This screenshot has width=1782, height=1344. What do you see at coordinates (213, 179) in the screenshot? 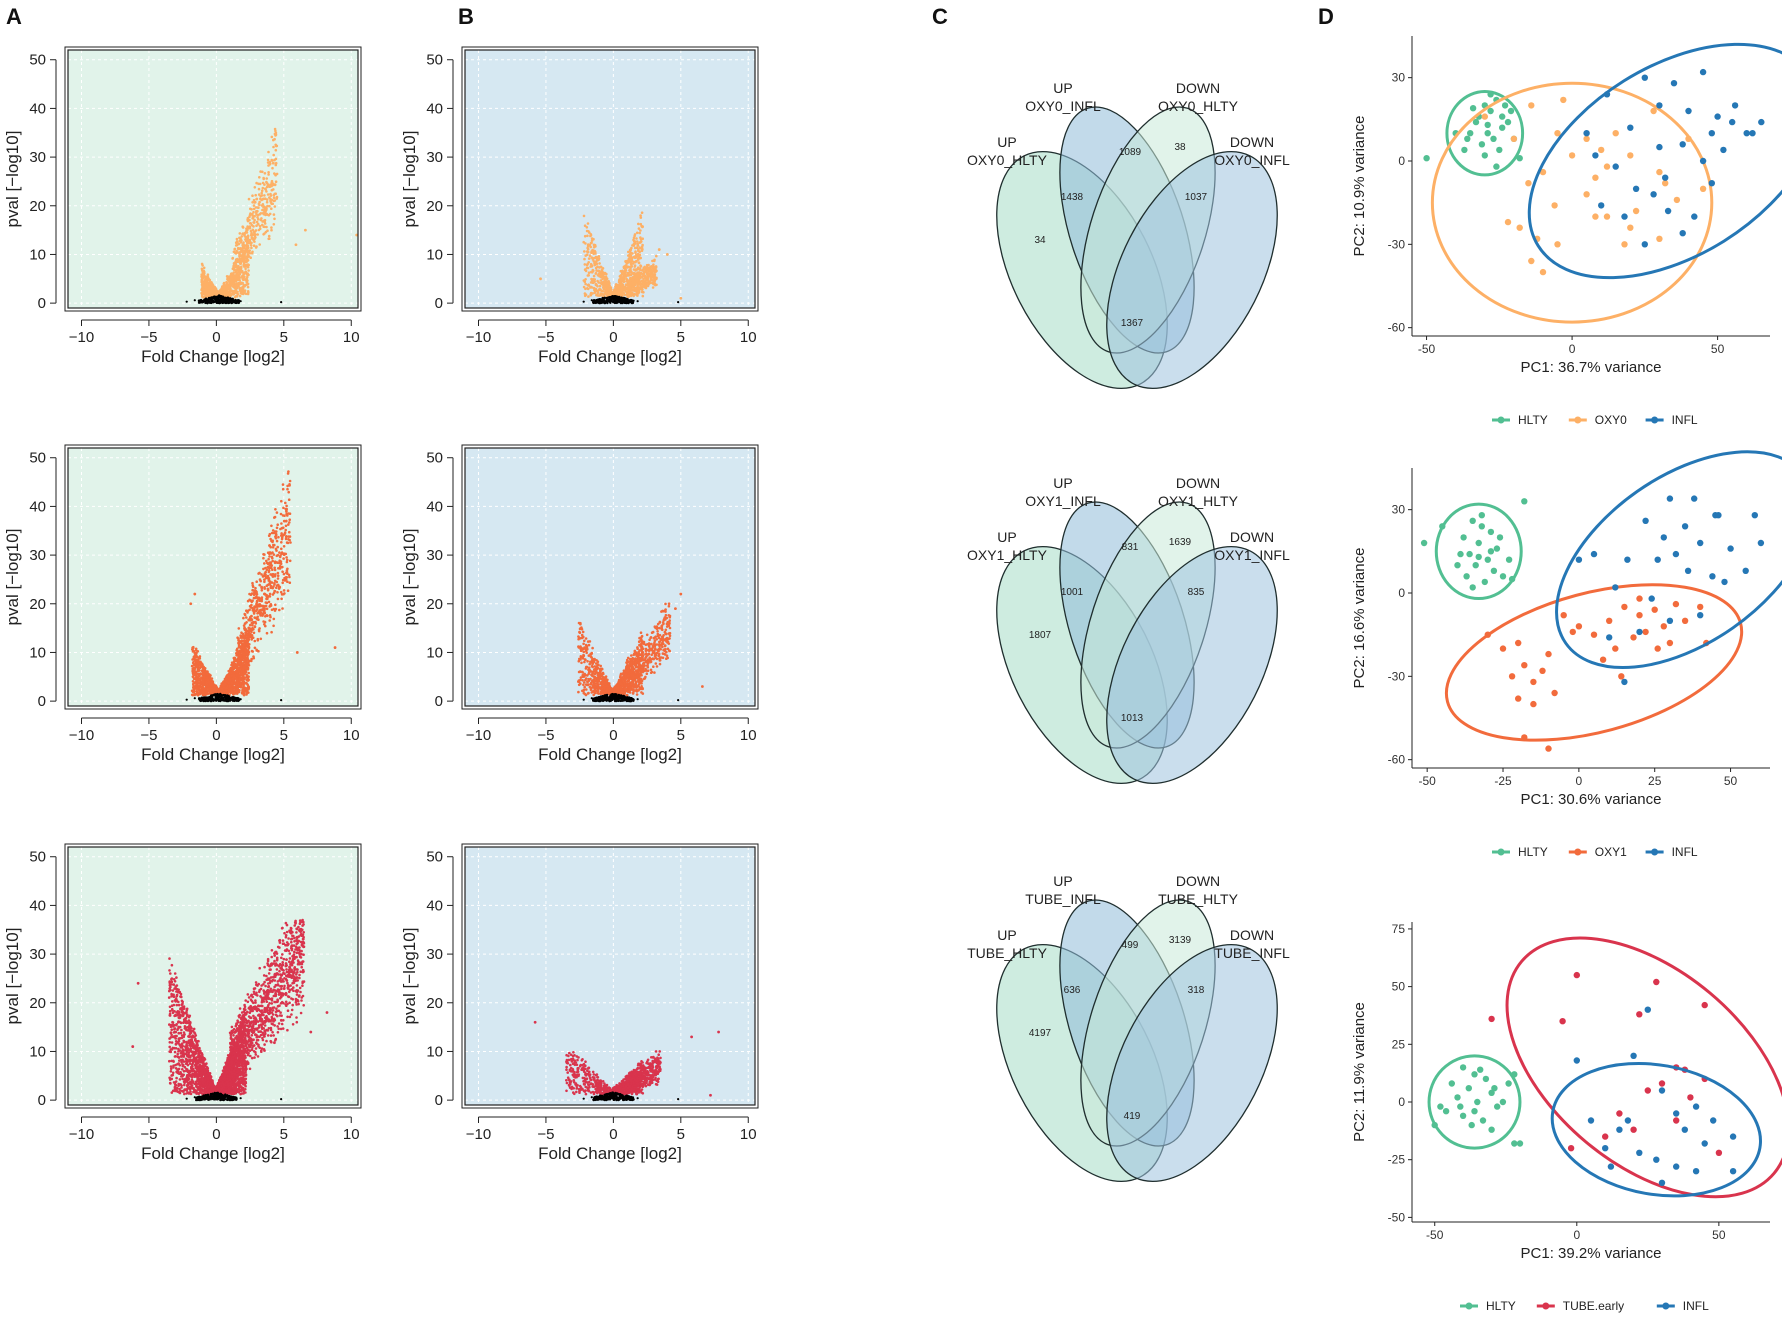
I see `plot-background` at bounding box center [213, 179].